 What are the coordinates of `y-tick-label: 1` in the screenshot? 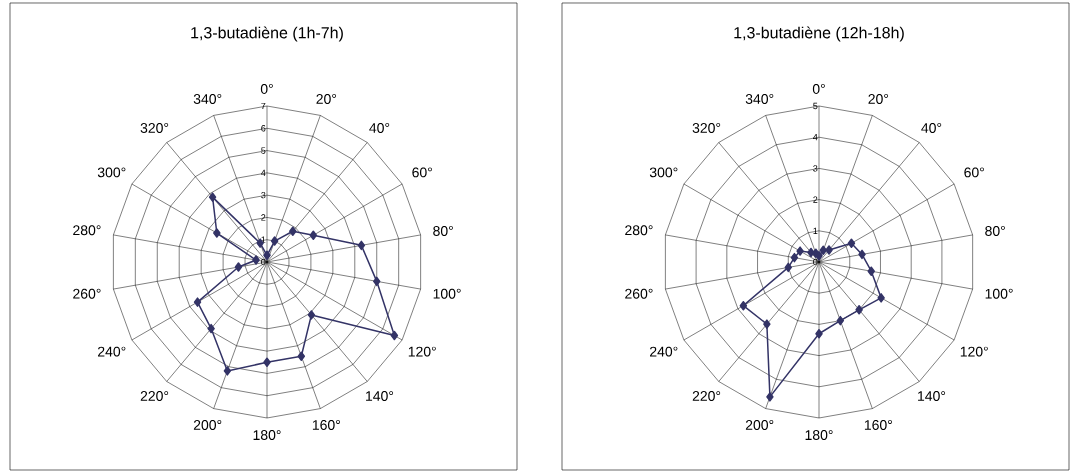 It's located at (815, 230).